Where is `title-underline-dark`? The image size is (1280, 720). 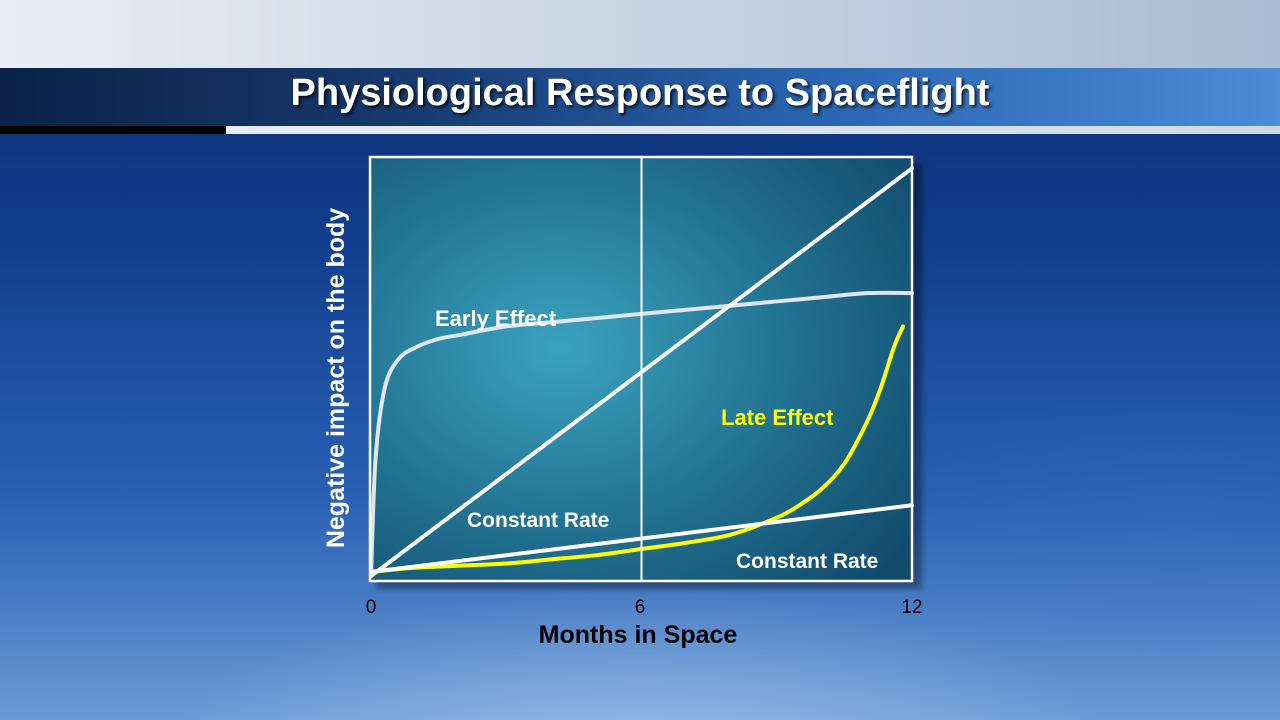 title-underline-dark is located at coordinates (113, 130).